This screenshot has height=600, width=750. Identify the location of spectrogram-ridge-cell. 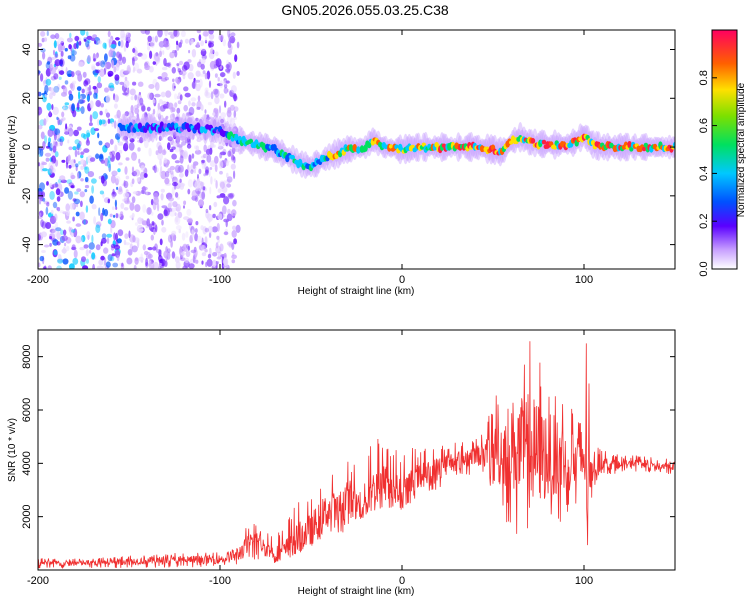
(544, 142).